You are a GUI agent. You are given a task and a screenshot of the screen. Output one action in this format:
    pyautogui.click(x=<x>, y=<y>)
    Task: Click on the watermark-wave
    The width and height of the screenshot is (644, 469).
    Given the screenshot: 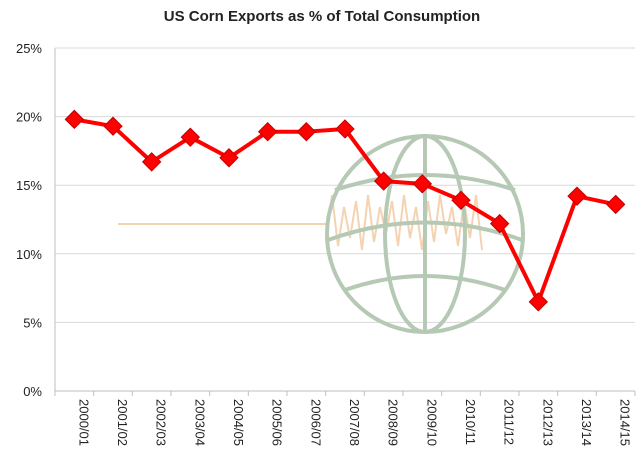 What is the action you would take?
    pyautogui.click(x=405, y=222)
    